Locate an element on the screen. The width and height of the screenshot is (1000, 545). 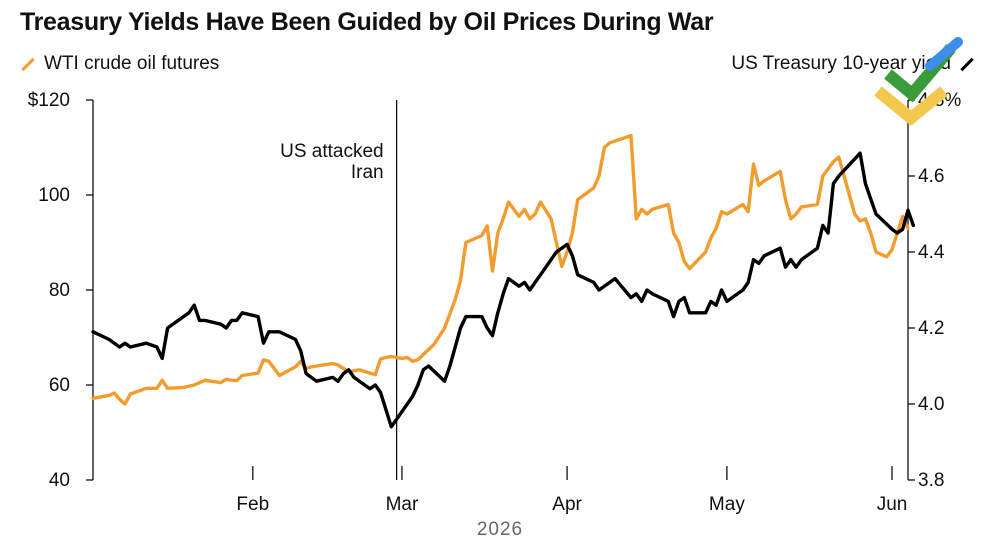
legend-treasury: US Treasury 10-year yield is located at coordinates (853, 64).